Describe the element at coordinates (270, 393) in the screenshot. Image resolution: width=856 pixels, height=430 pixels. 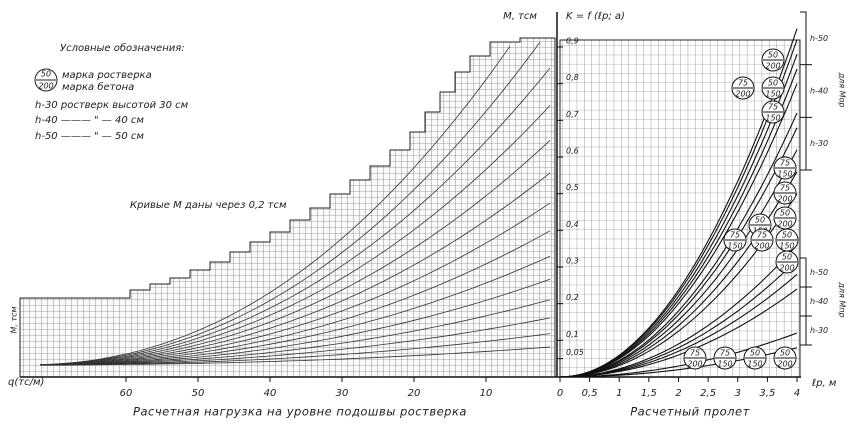
I see `q-tick-label: 40` at that location.